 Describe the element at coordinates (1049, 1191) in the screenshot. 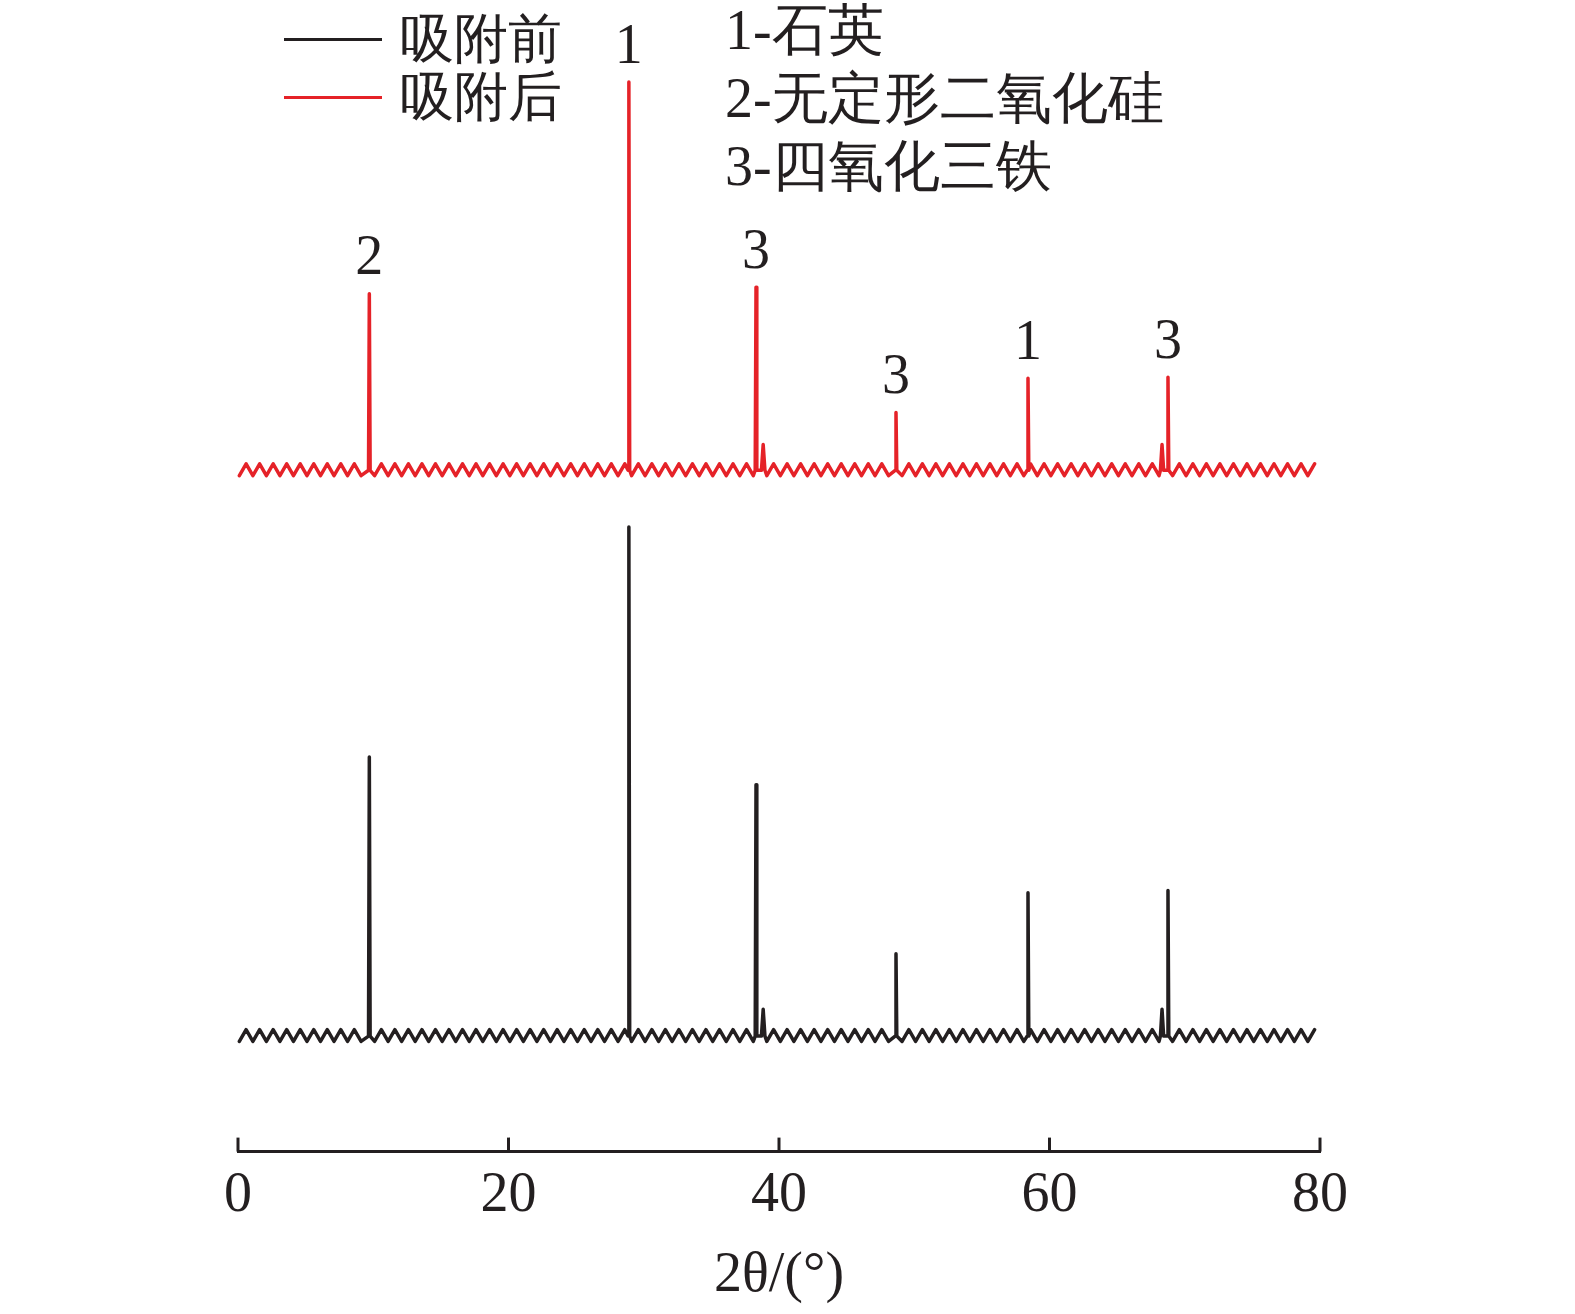

I see `x-tick-label: 60` at that location.